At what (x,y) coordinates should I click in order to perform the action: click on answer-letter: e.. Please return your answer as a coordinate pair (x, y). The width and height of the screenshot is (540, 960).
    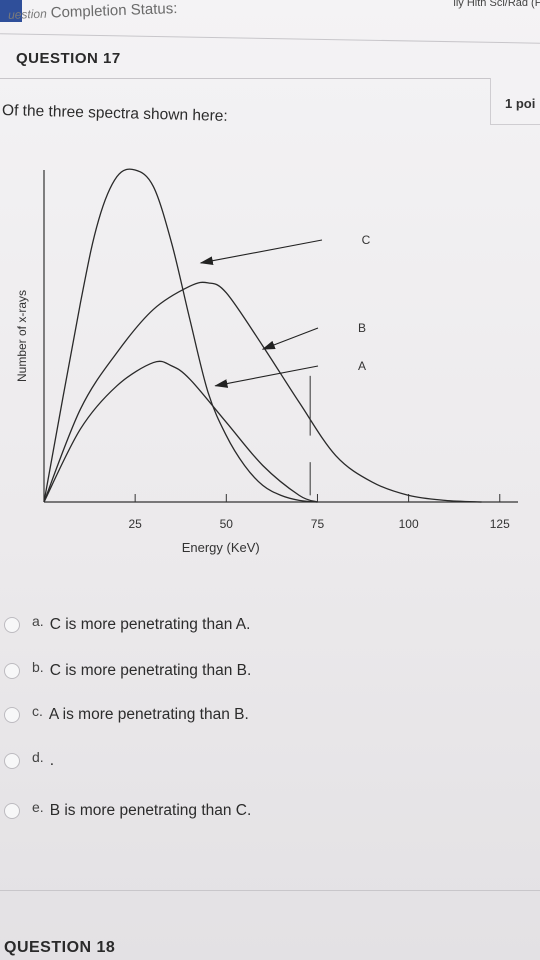
    Looking at the image, I should click on (38, 807).